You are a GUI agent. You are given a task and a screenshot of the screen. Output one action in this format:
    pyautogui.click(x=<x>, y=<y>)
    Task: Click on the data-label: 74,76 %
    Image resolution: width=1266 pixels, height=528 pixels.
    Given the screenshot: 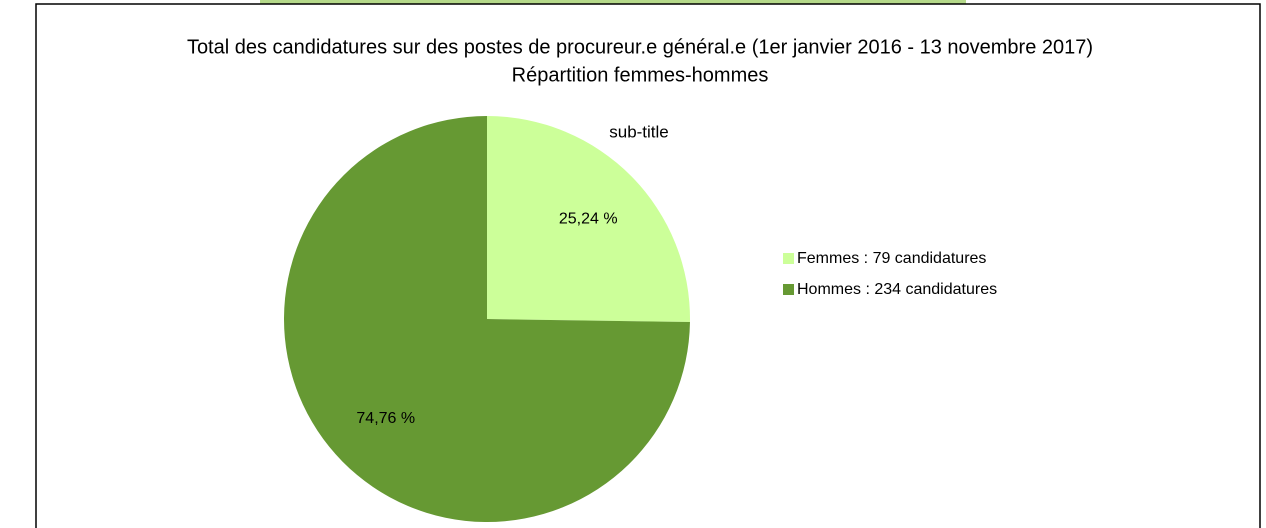 What is the action you would take?
    pyautogui.click(x=385, y=418)
    